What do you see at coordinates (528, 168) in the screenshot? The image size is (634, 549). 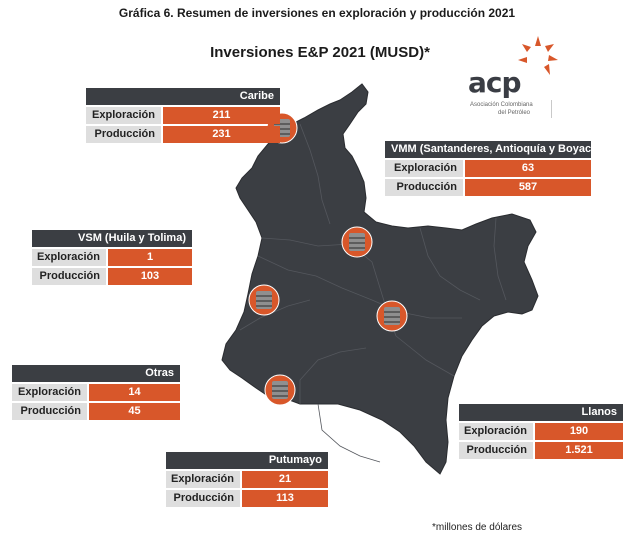 I see `exploracion-value: 63` at bounding box center [528, 168].